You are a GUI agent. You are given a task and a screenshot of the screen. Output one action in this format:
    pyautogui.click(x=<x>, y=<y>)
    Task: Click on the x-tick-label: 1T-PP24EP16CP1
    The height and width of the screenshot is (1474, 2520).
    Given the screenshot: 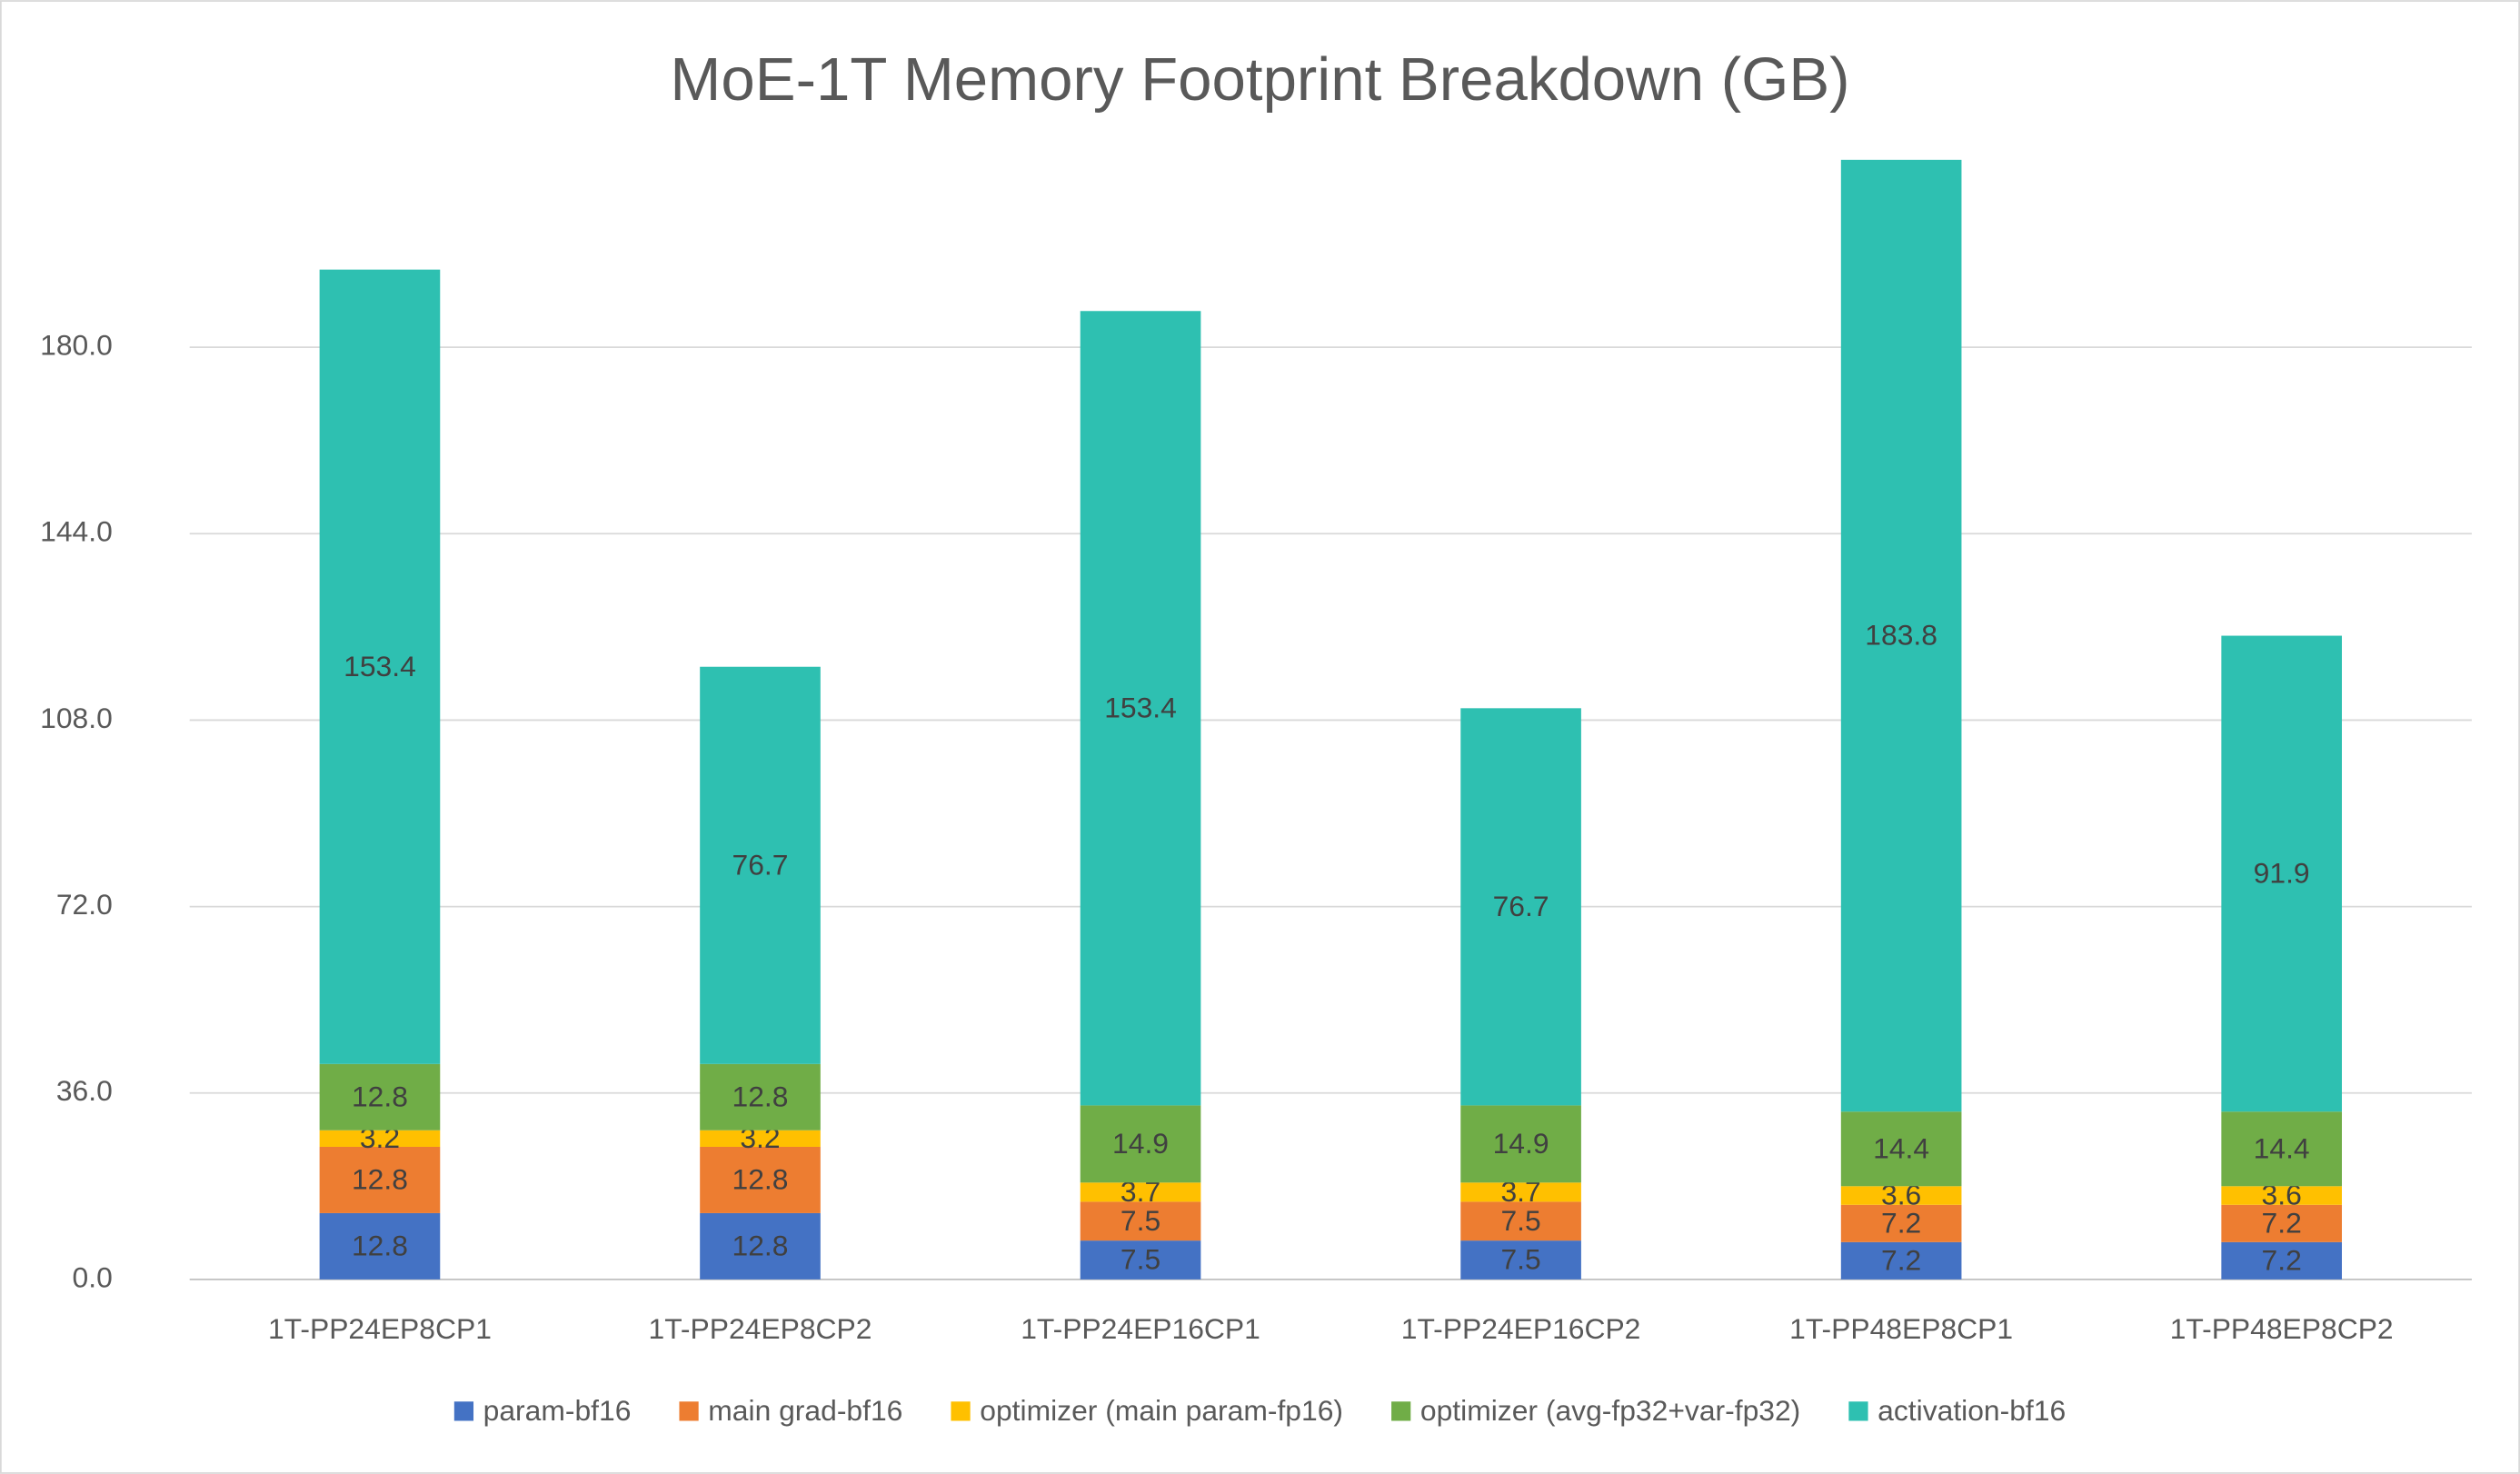 What is the action you would take?
    pyautogui.click(x=1140, y=1328)
    